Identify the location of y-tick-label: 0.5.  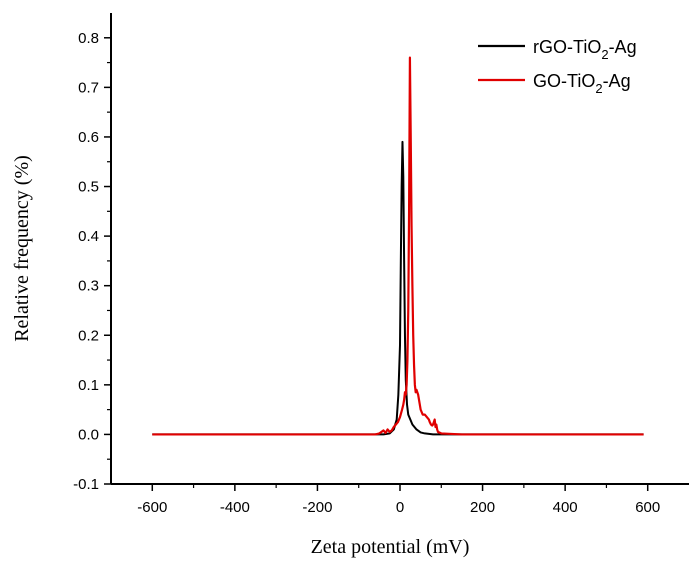
(88, 187).